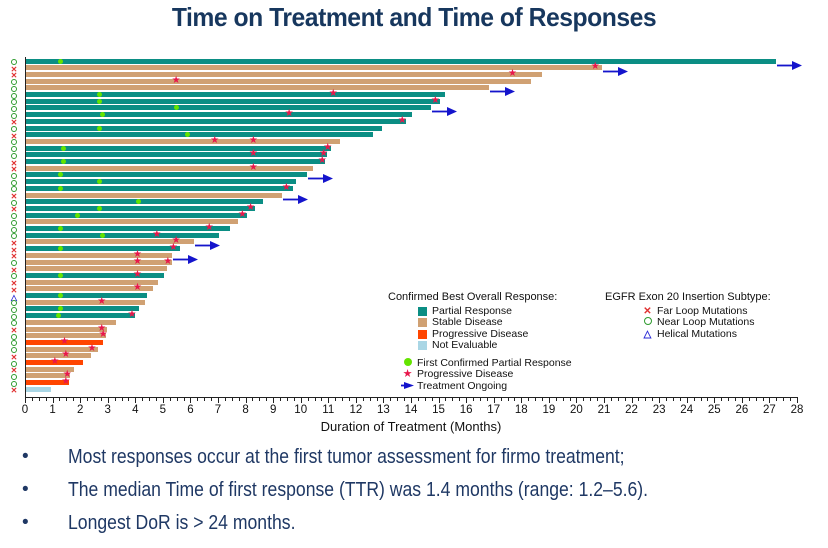  What do you see at coordinates (659, 410) in the screenshot?
I see `x-axis-tick-label: 23` at bounding box center [659, 410].